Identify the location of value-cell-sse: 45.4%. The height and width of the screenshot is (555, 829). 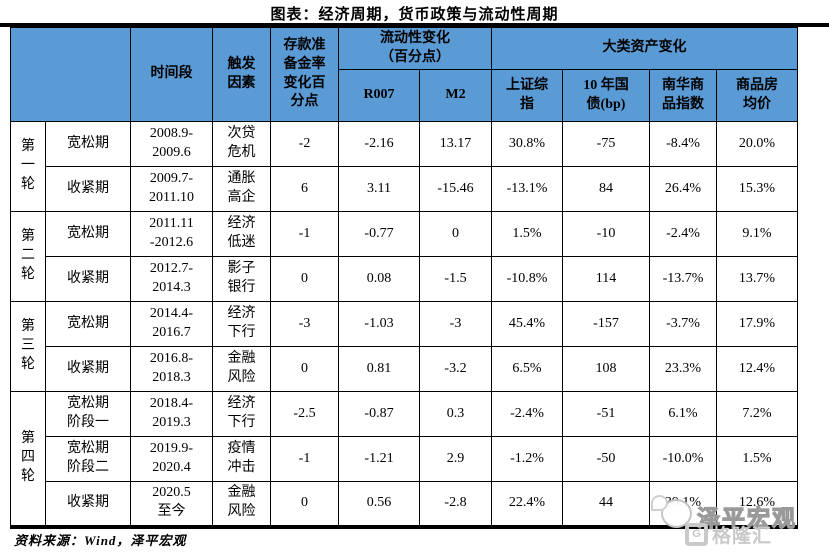
(527, 324).